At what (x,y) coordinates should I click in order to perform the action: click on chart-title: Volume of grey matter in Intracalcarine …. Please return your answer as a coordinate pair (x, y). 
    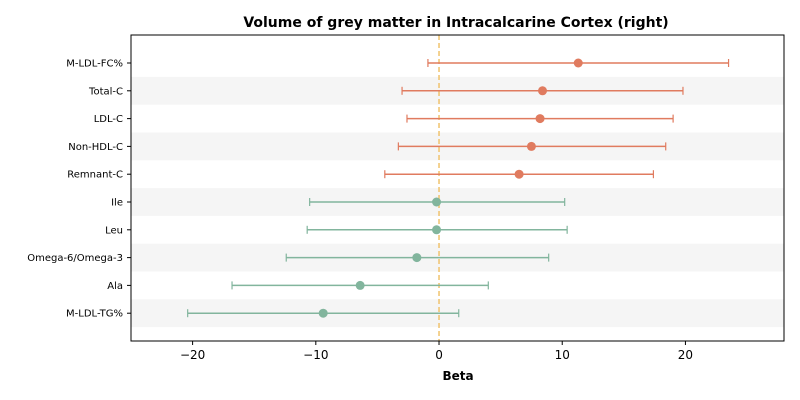
    Looking at the image, I should click on (455, 23).